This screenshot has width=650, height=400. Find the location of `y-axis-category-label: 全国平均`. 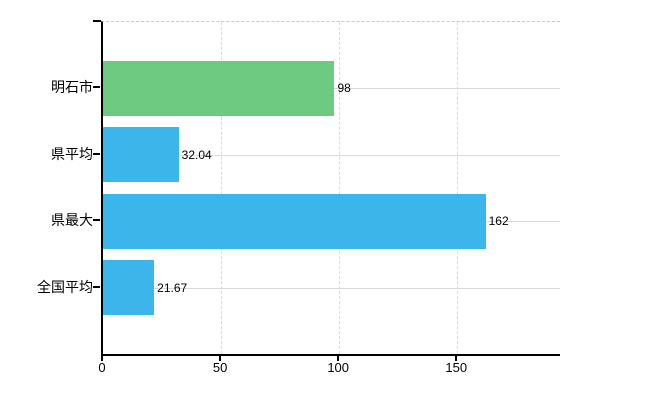

y-axis-category-label: 全国平均 is located at coordinates (65, 286).